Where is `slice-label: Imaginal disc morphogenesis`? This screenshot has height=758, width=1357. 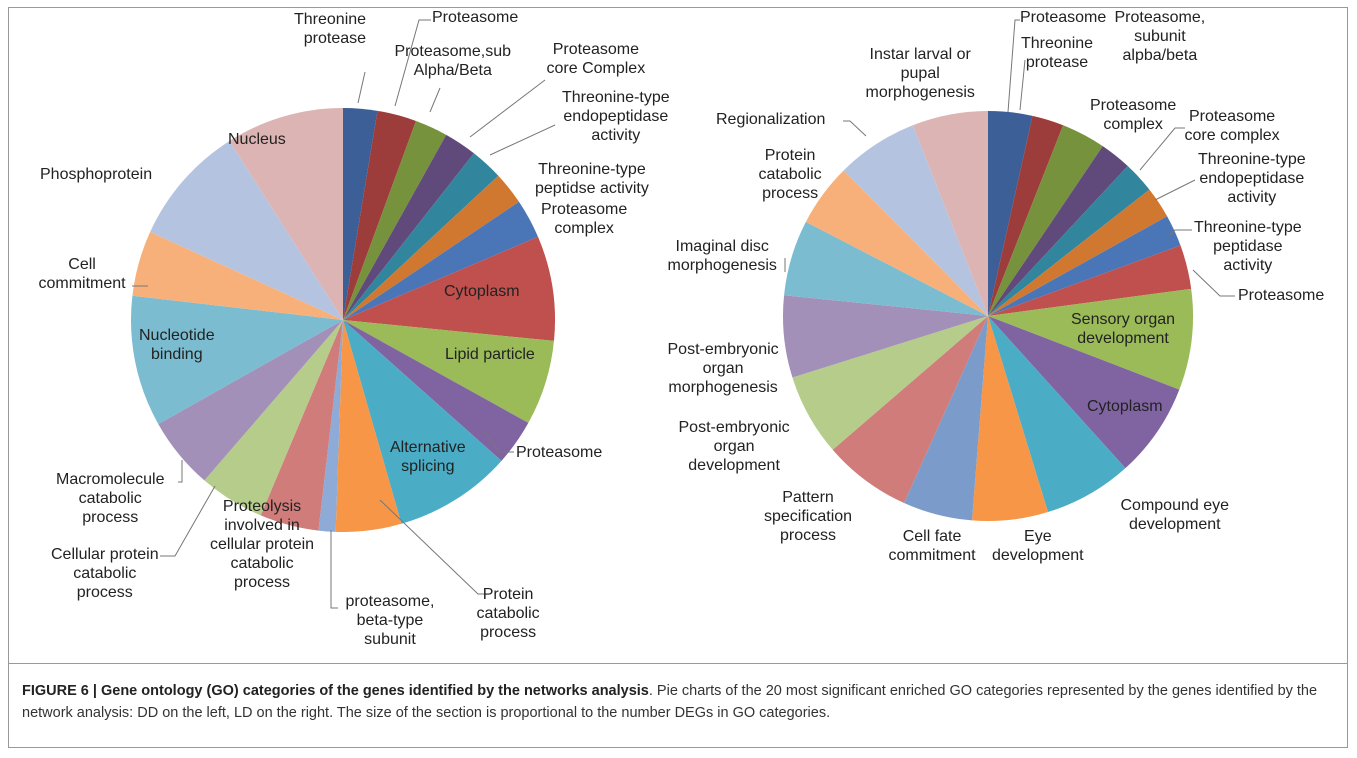 slice-label: Imaginal disc morphogenesis is located at coordinates (722, 256).